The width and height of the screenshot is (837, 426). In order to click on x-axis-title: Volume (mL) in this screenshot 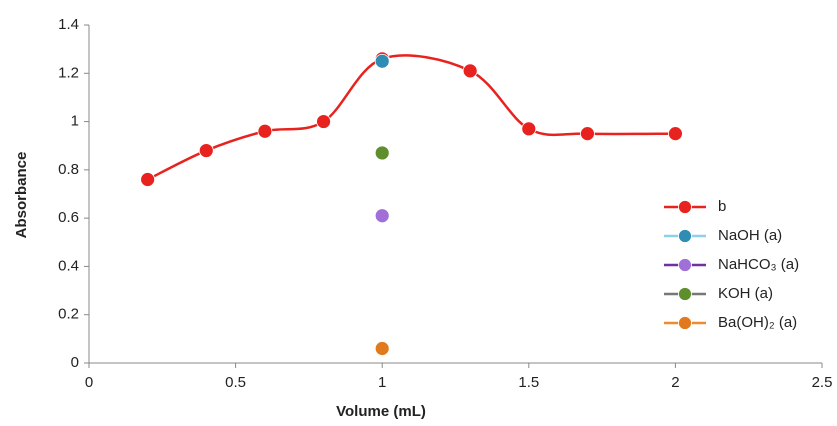, I will do `click(381, 411)`.